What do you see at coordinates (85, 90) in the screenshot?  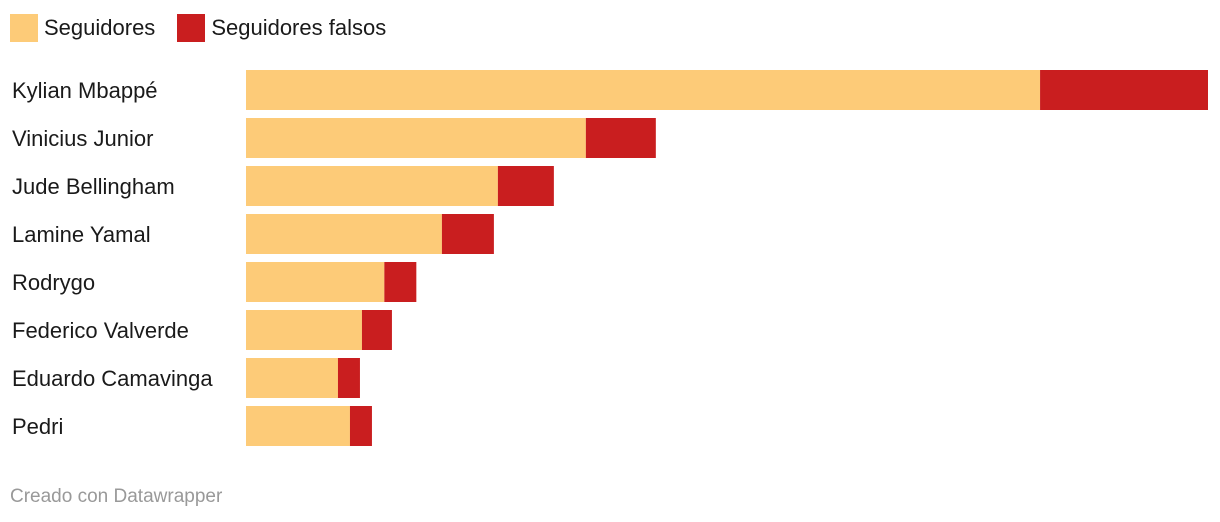 I see `category-label: Kylian Mbappé` at bounding box center [85, 90].